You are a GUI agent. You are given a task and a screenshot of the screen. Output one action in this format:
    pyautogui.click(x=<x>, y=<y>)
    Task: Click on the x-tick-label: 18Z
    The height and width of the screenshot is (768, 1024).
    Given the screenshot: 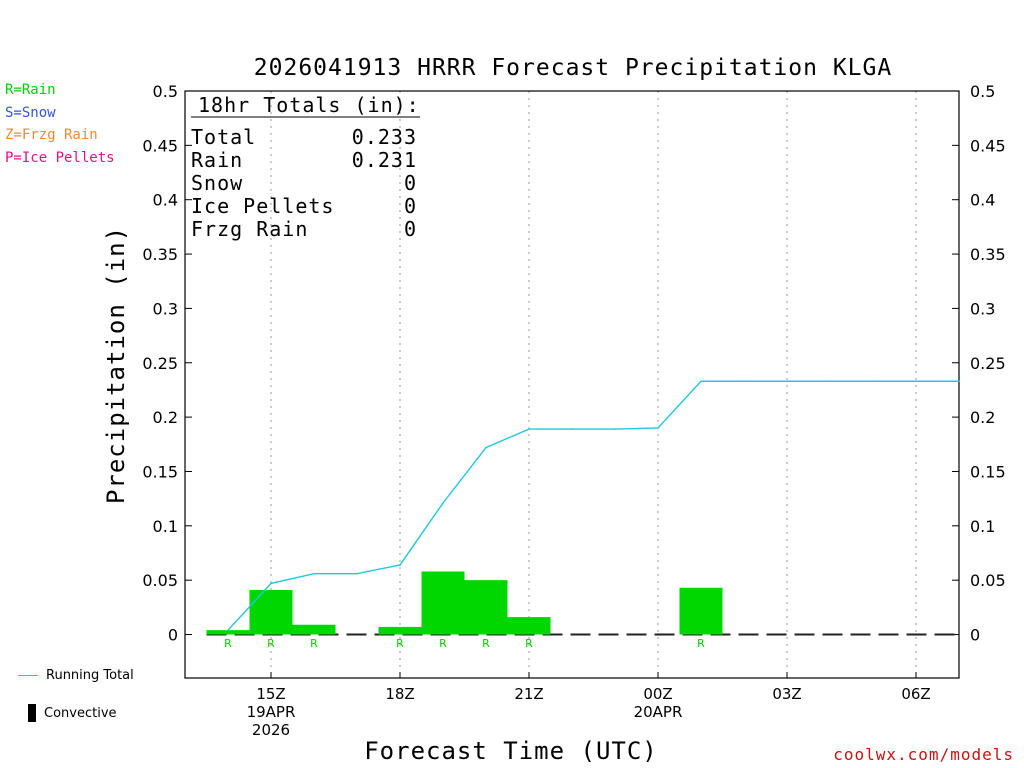 What is the action you would take?
    pyautogui.click(x=399, y=694)
    